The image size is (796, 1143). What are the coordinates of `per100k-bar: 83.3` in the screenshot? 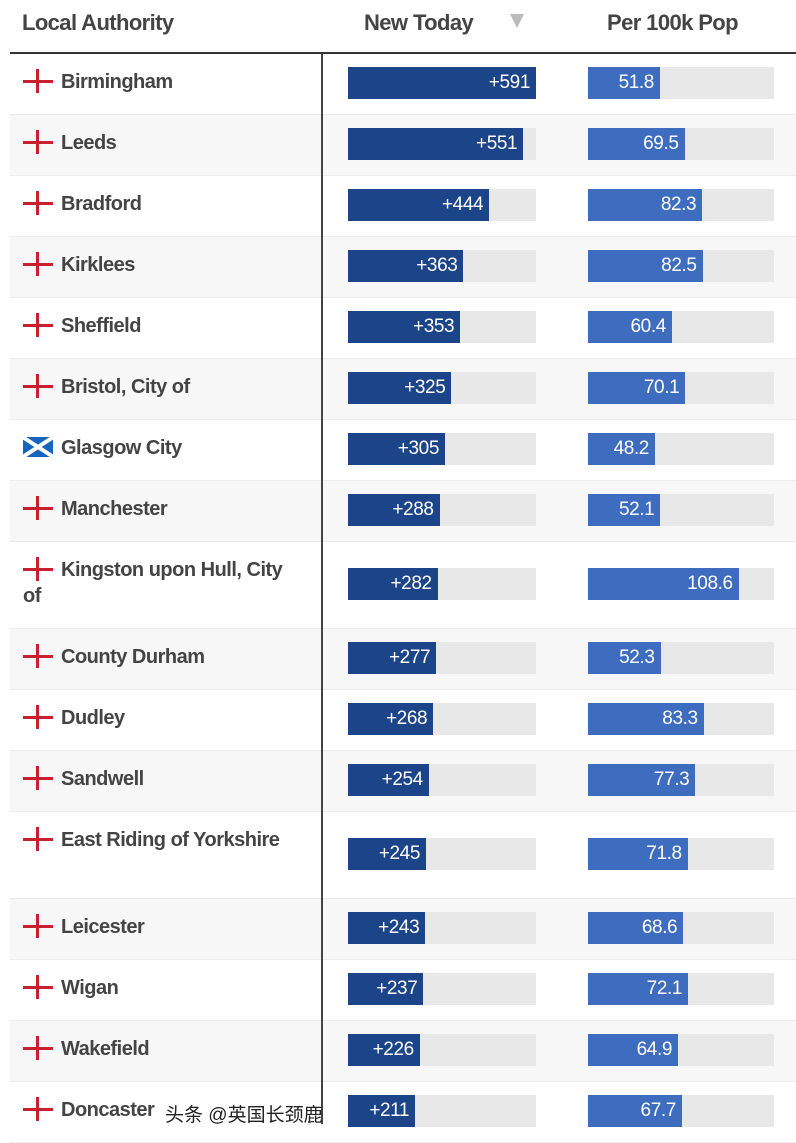 It's located at (646, 719).